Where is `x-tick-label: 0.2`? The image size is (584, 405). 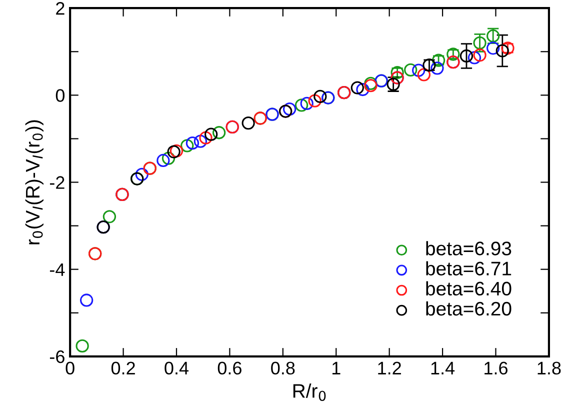 x-tick-label: 0.2 is located at coordinates (123, 368).